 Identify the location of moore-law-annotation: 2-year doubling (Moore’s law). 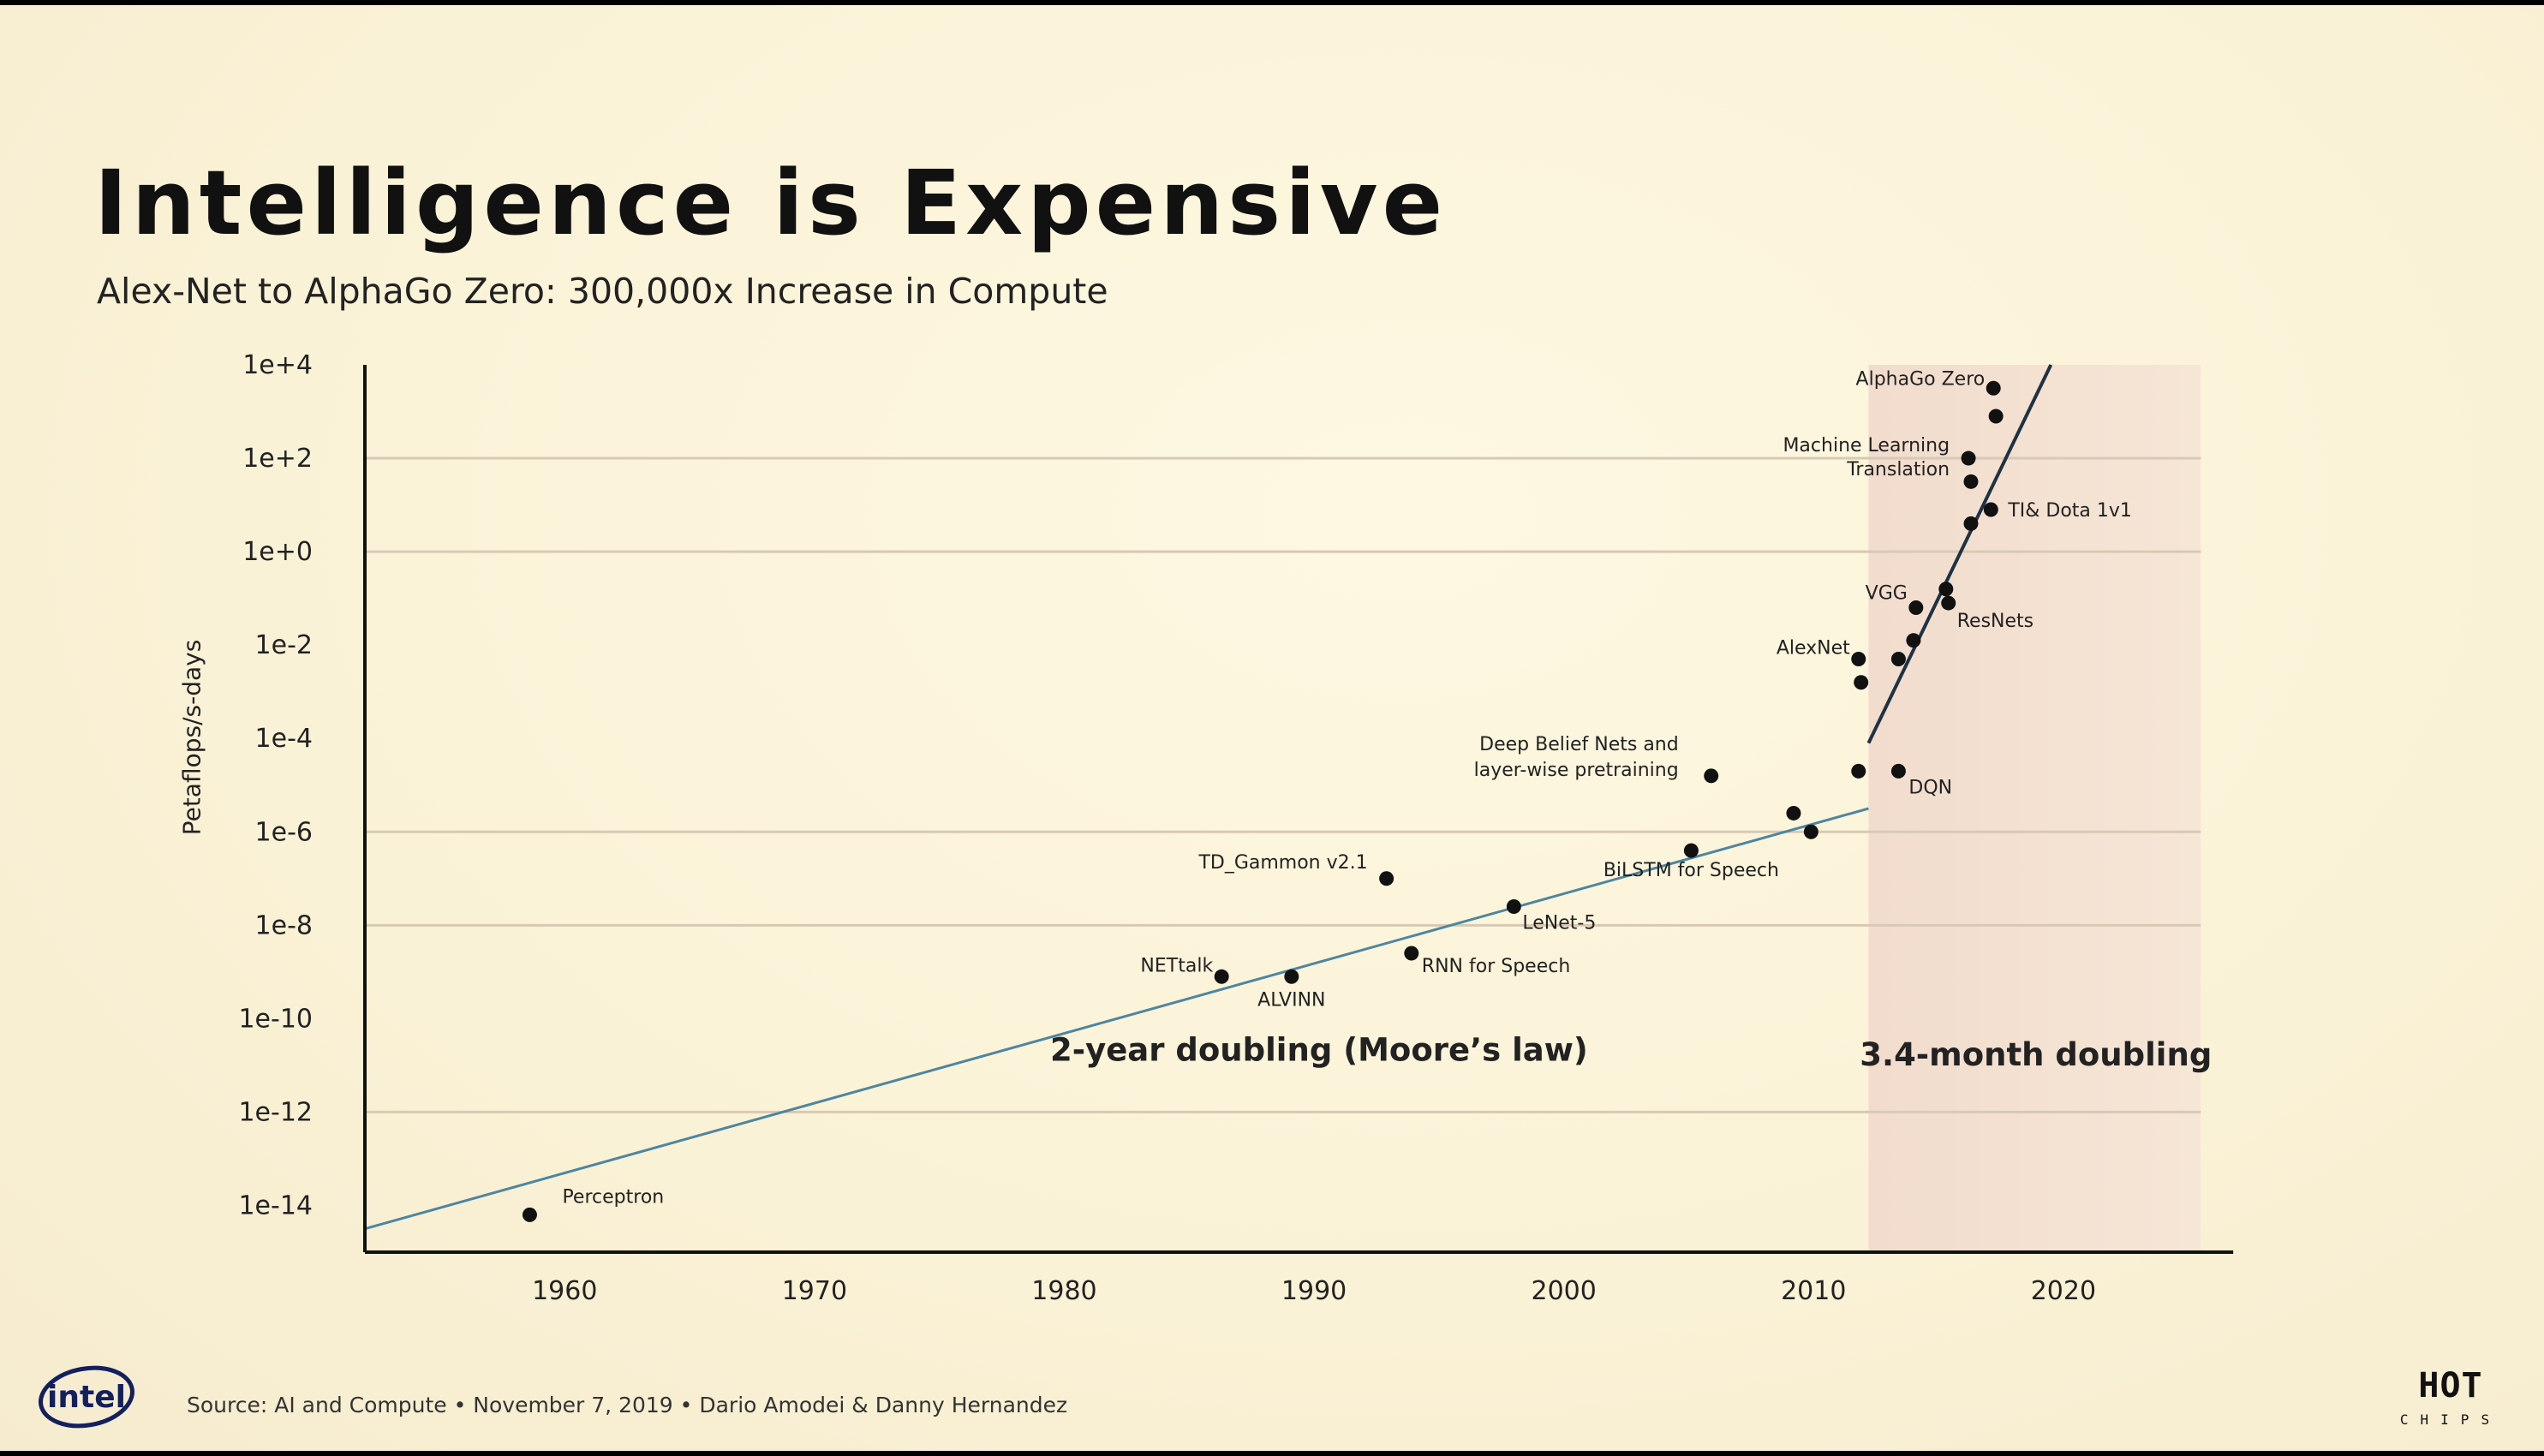
(1319, 1050).